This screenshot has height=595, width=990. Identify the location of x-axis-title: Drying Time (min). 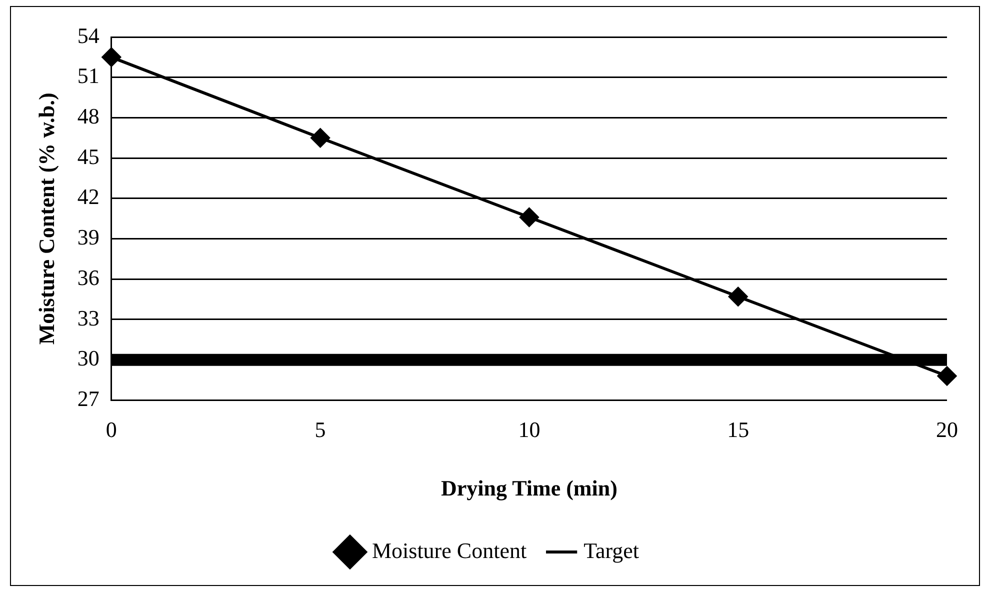
(529, 487).